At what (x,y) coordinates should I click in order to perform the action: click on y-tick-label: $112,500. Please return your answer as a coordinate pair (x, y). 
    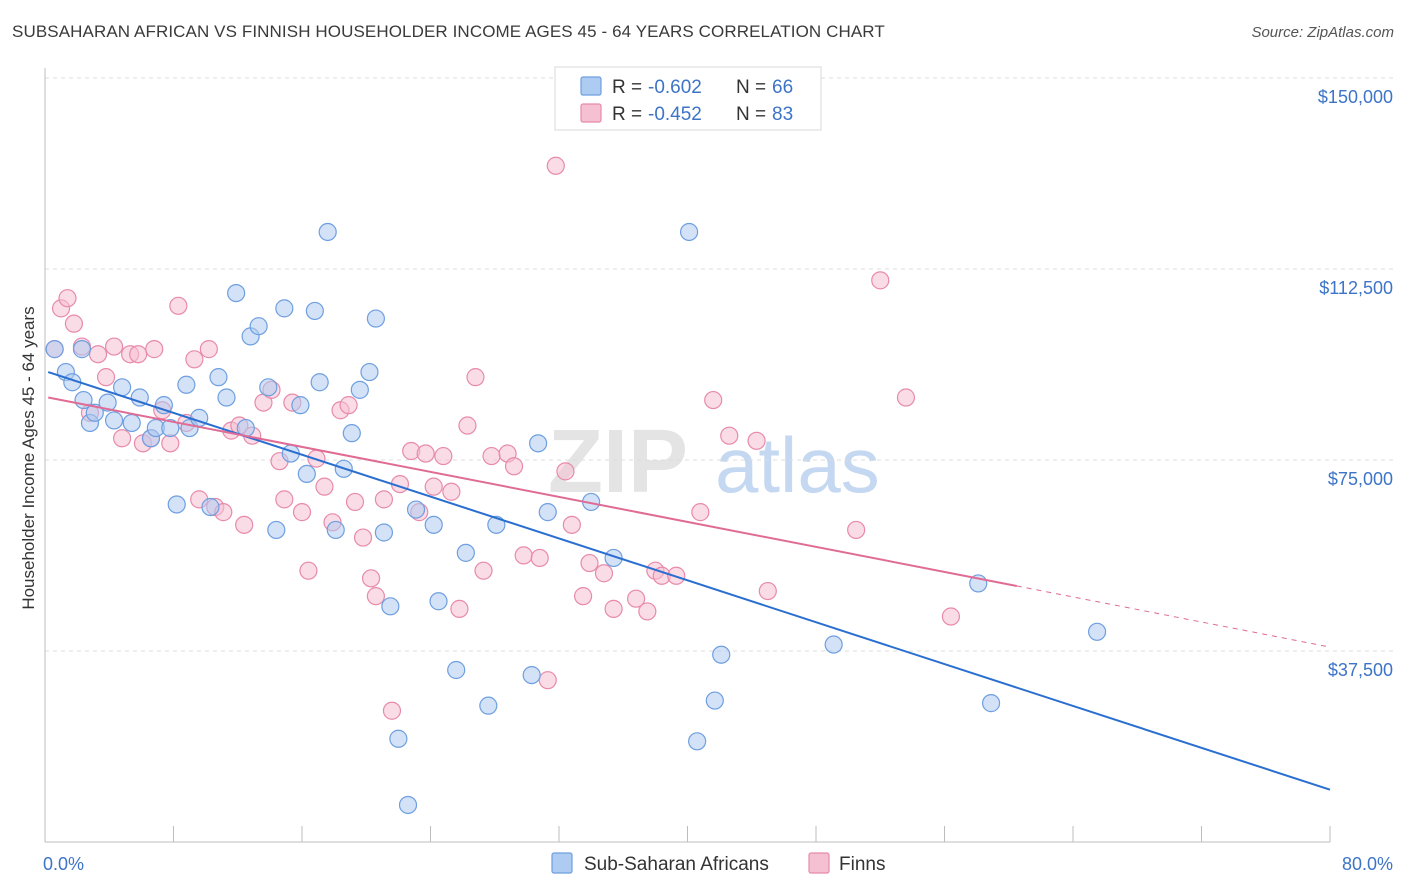
    Looking at the image, I should click on (1356, 288).